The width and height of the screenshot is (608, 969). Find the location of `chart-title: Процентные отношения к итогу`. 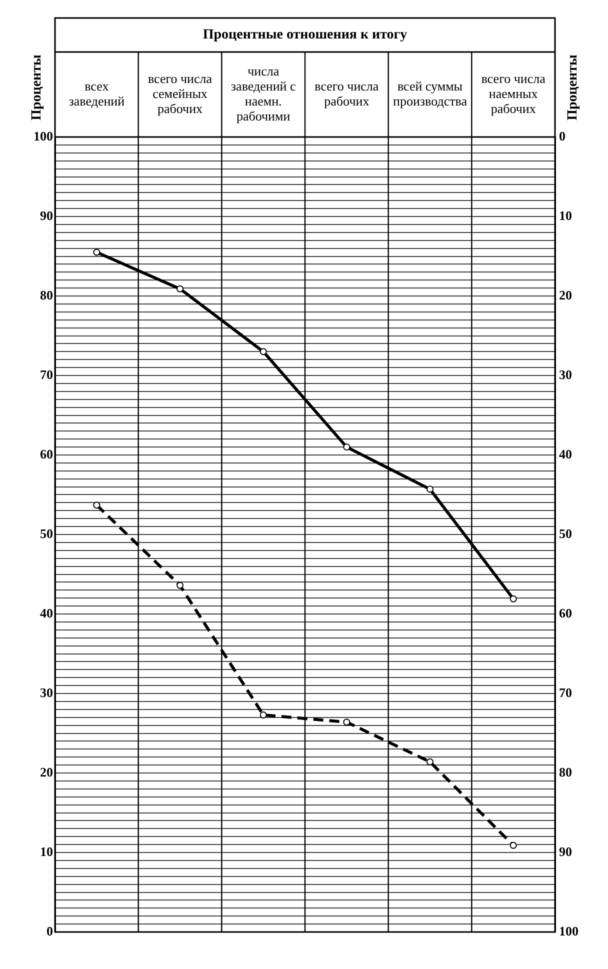

chart-title: Процентные отношения к итогу is located at coordinates (305, 35).